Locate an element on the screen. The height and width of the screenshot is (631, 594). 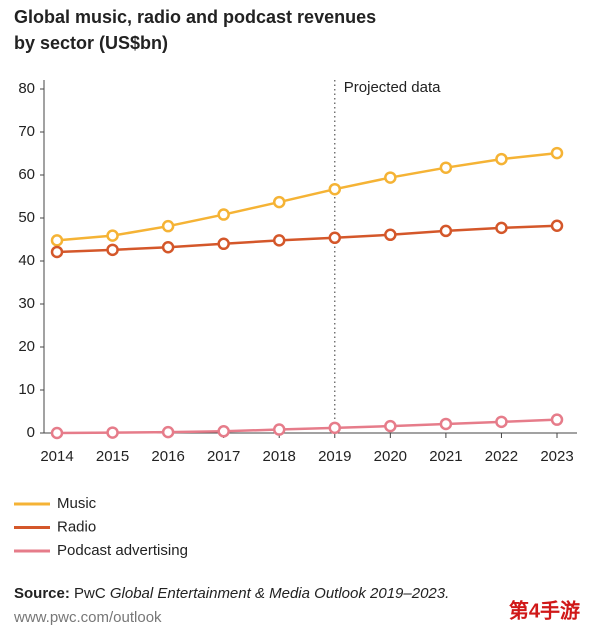
x-tick-label: 2016 is located at coordinates (167, 456).